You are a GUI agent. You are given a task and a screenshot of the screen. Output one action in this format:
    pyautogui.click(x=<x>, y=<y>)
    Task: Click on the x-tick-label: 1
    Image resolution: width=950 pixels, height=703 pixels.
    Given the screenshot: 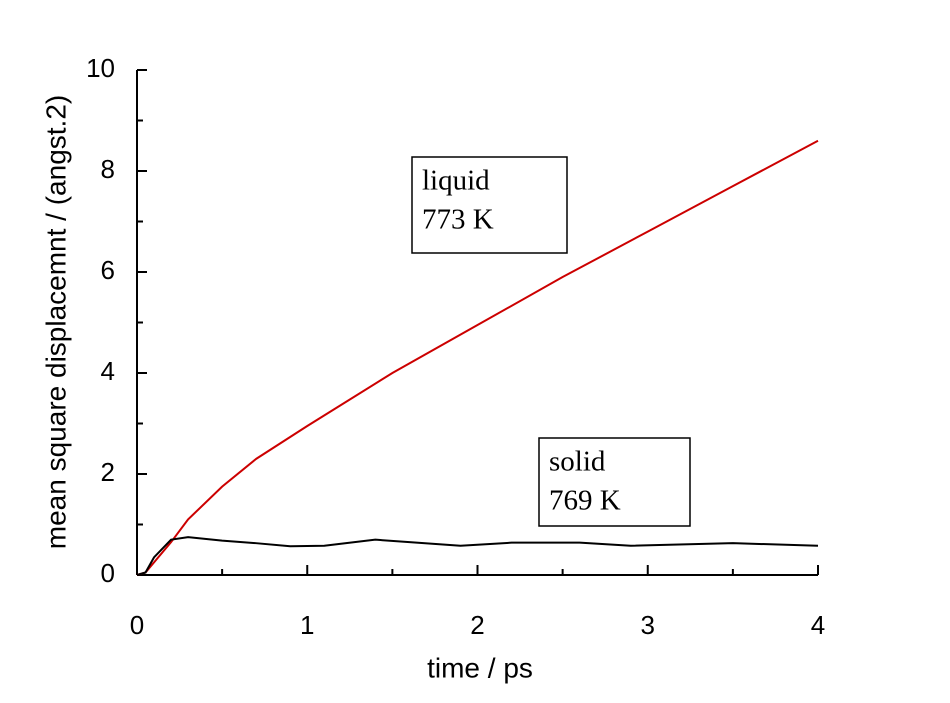 What is the action you would take?
    pyautogui.click(x=307, y=625)
    